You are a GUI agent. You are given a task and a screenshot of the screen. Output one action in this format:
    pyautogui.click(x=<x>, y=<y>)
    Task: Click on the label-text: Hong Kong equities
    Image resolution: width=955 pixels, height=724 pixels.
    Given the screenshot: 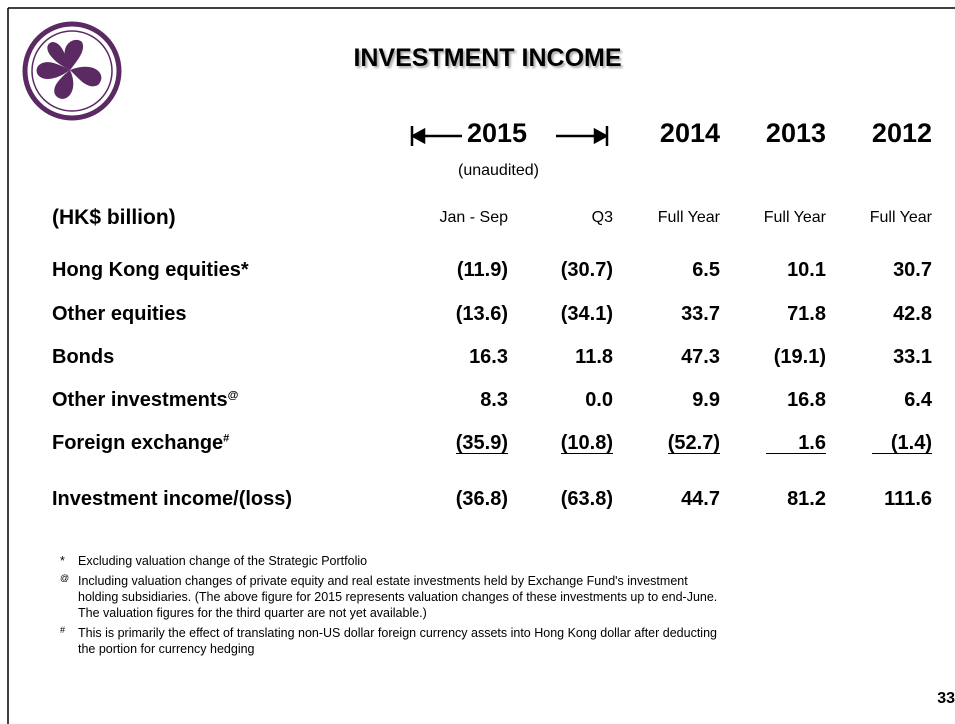 What is the action you would take?
    pyautogui.click(x=146, y=270)
    